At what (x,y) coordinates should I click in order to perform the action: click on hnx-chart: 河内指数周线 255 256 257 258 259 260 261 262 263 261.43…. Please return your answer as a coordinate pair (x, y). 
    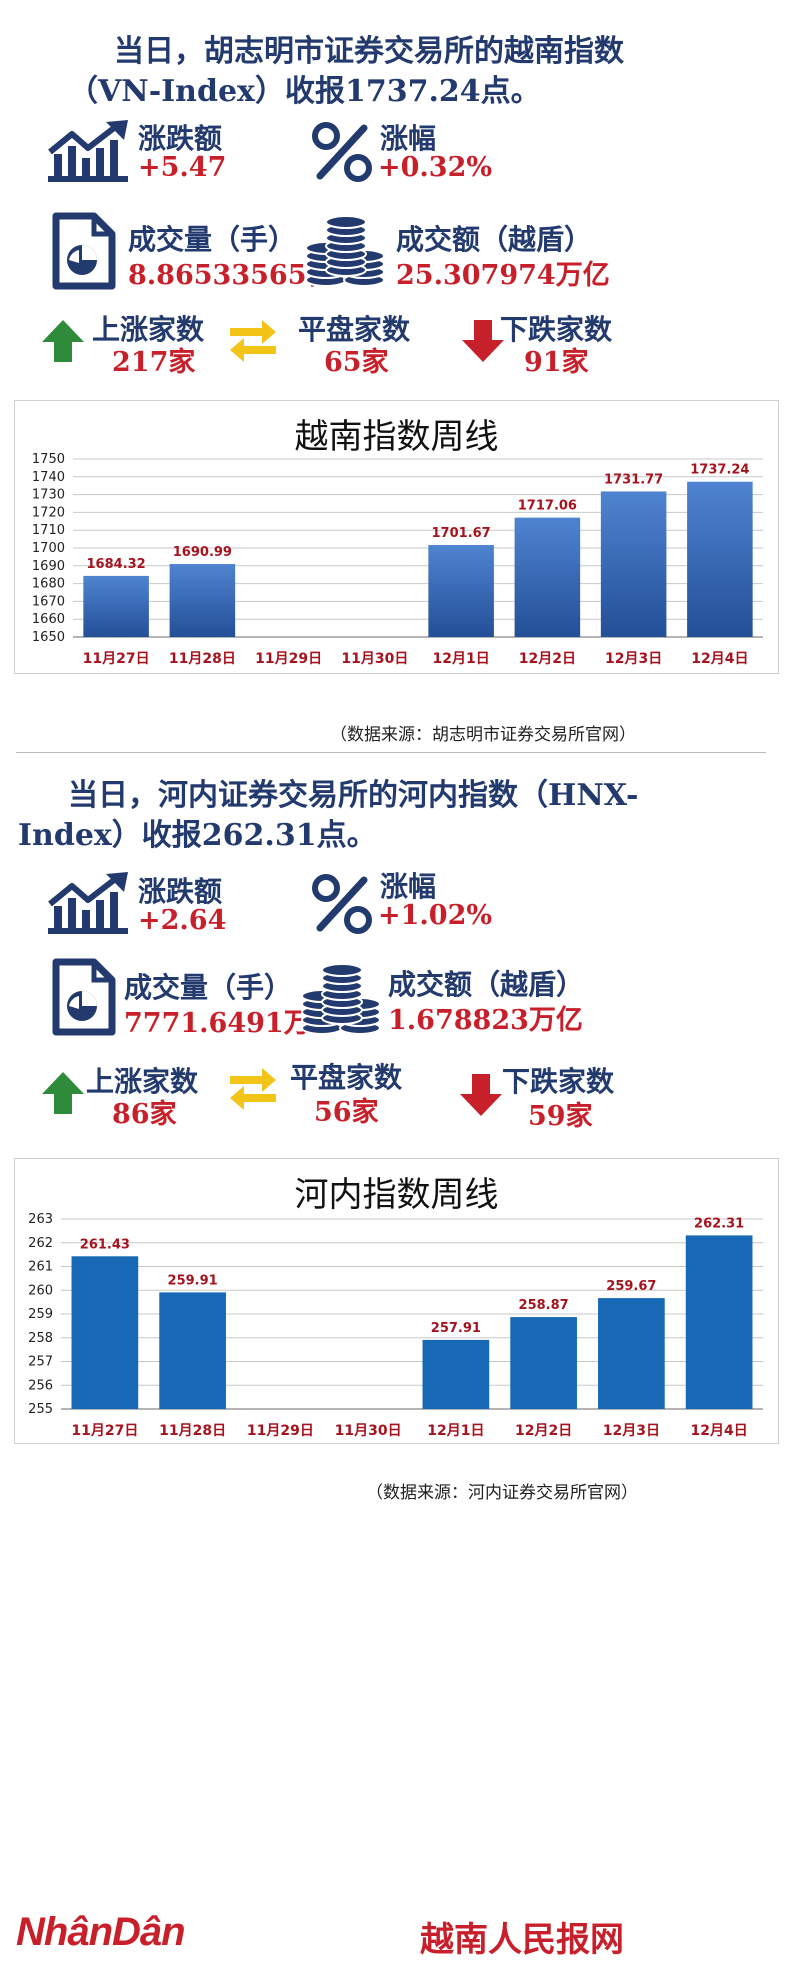
    Looking at the image, I should click on (396, 1301).